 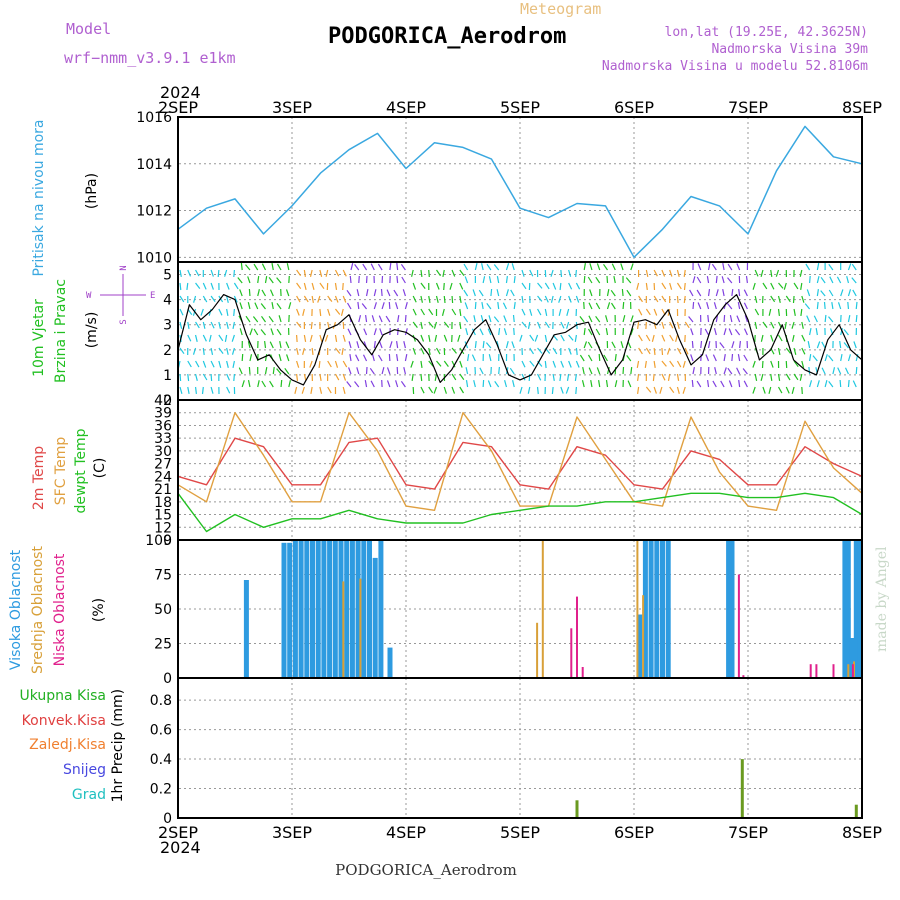 What do you see at coordinates (520, 107) in the screenshot?
I see `date-tick-top: 5SEP` at bounding box center [520, 107].